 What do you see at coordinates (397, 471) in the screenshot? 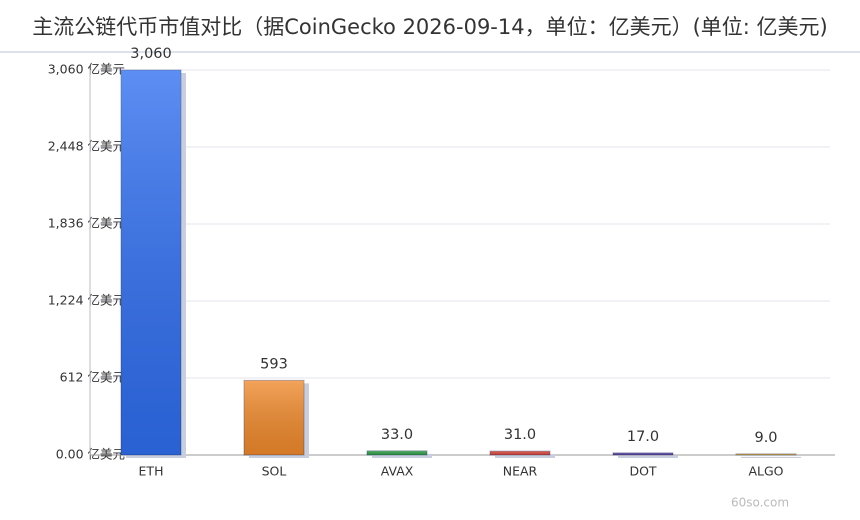
I see `x-tick-label: AVAX` at bounding box center [397, 471].